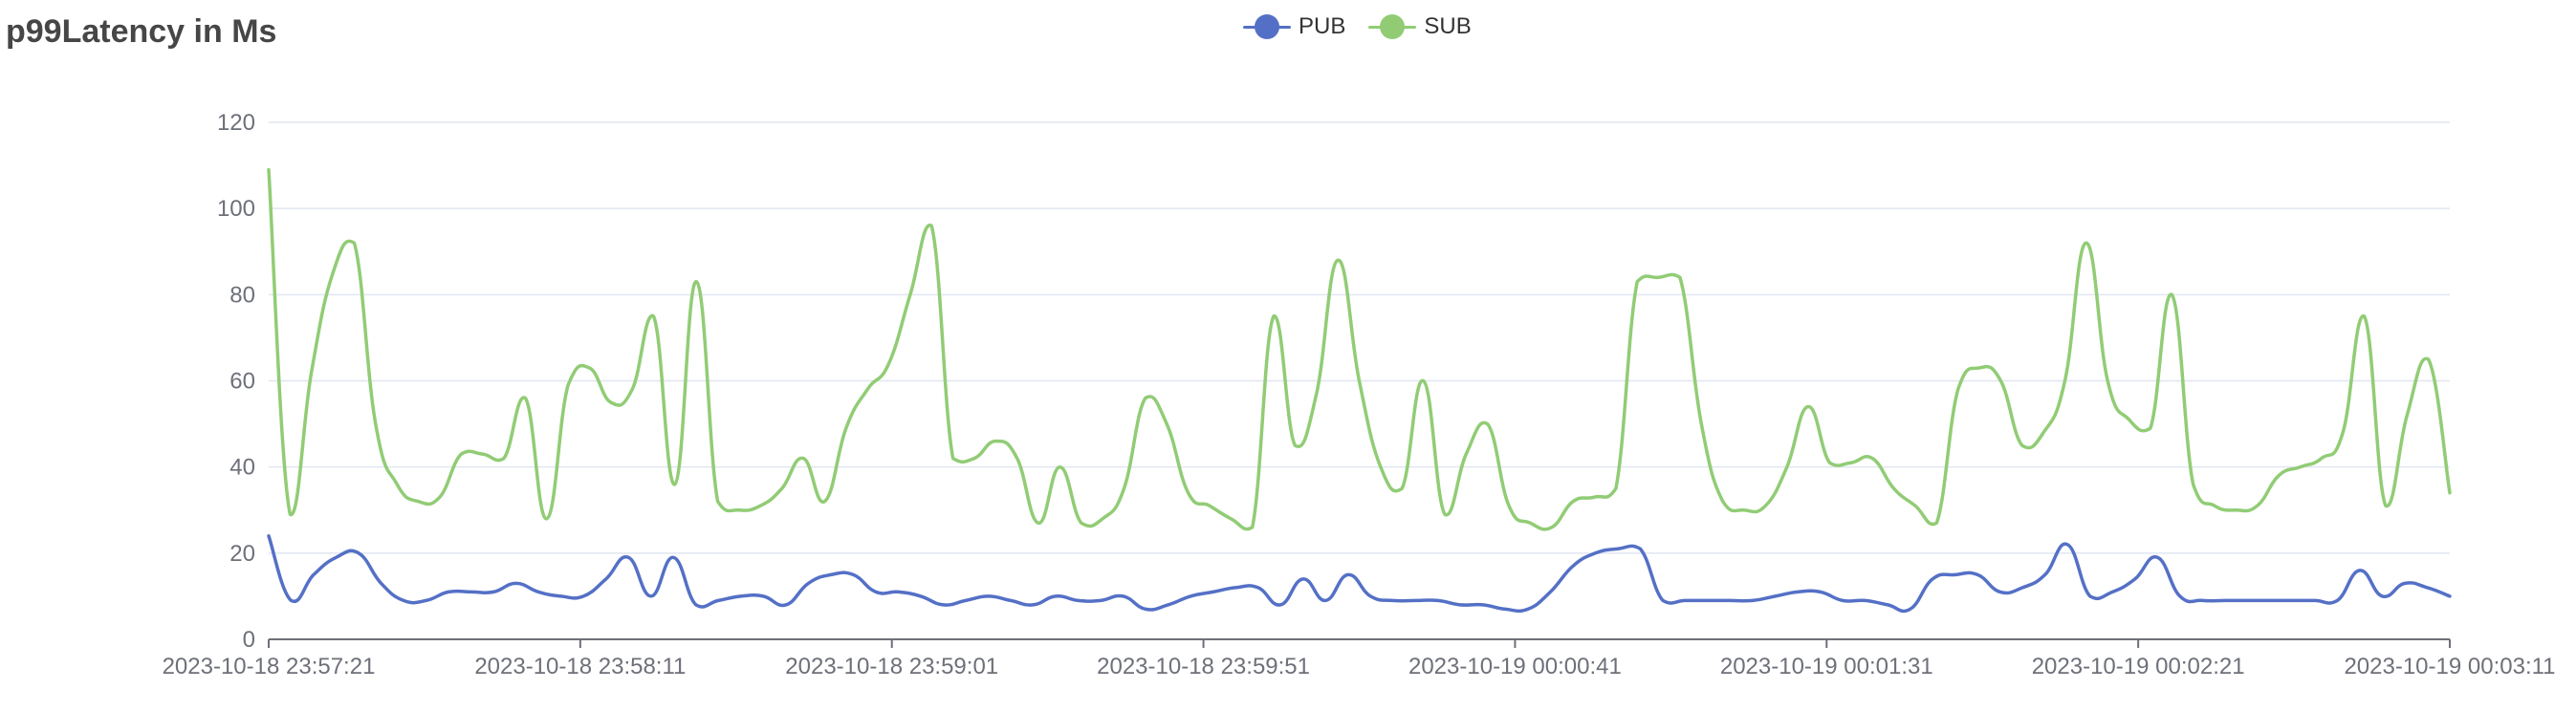 The width and height of the screenshot is (2576, 711). I want to click on y-axis-ticks: 0 20 40 60 80 100 120, so click(236, 382).